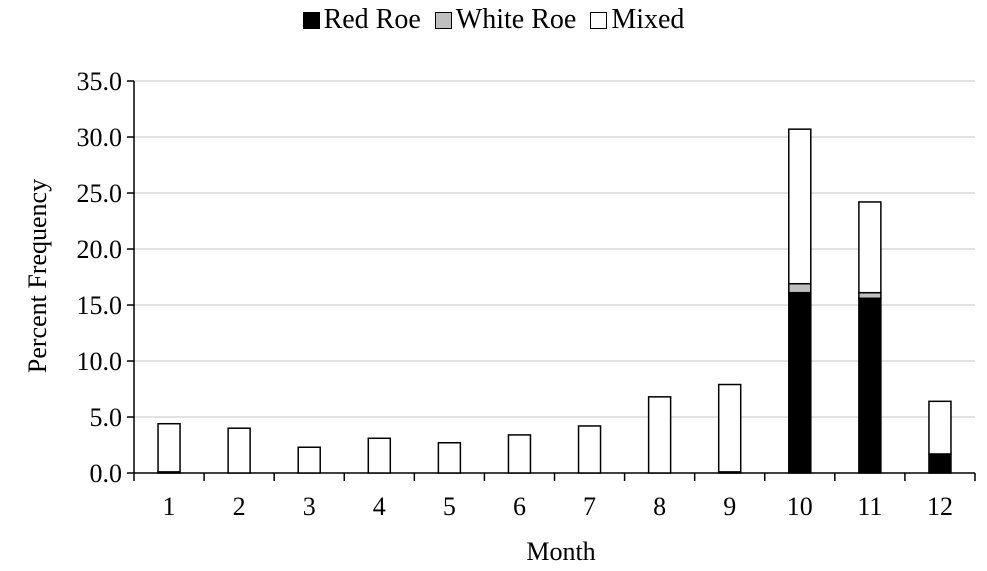  What do you see at coordinates (311, 20) in the screenshot?
I see `legend-swatch-red-roe` at bounding box center [311, 20].